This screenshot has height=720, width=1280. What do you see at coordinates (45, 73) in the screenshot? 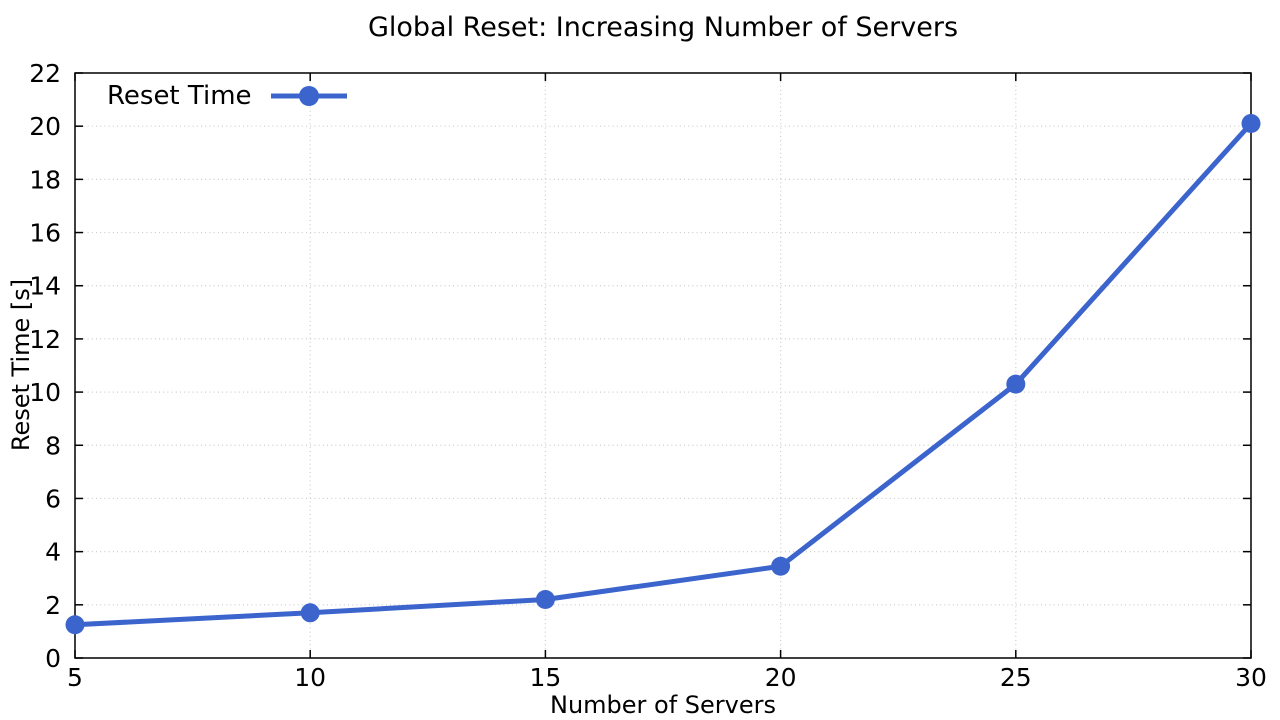
I see `y-tick-label: 22` at bounding box center [45, 73].